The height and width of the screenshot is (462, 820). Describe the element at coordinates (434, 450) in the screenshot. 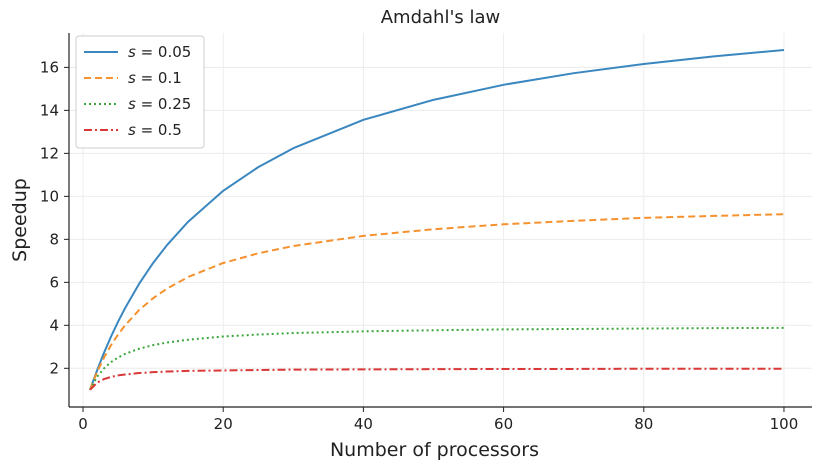

I see `x-axis-label: Number of processors` at that location.